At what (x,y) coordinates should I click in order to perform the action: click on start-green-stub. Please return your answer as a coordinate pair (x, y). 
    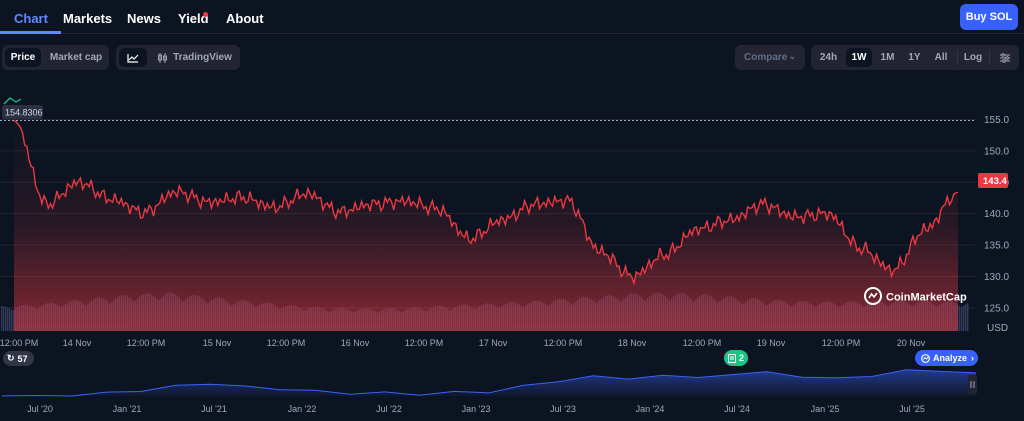
    Looking at the image, I should click on (12, 101).